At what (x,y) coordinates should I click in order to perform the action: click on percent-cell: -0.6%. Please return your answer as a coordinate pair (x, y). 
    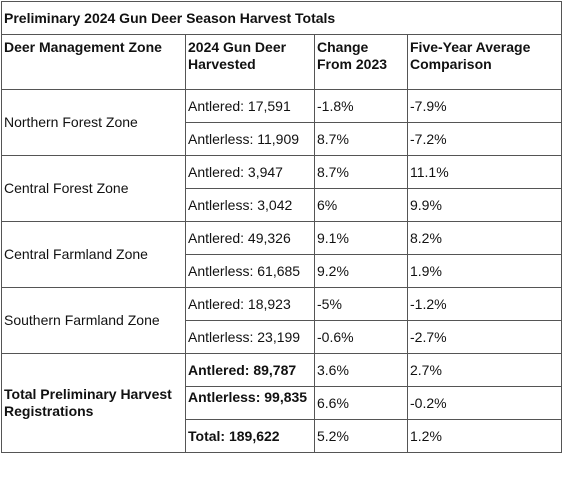
    Looking at the image, I should click on (361, 337).